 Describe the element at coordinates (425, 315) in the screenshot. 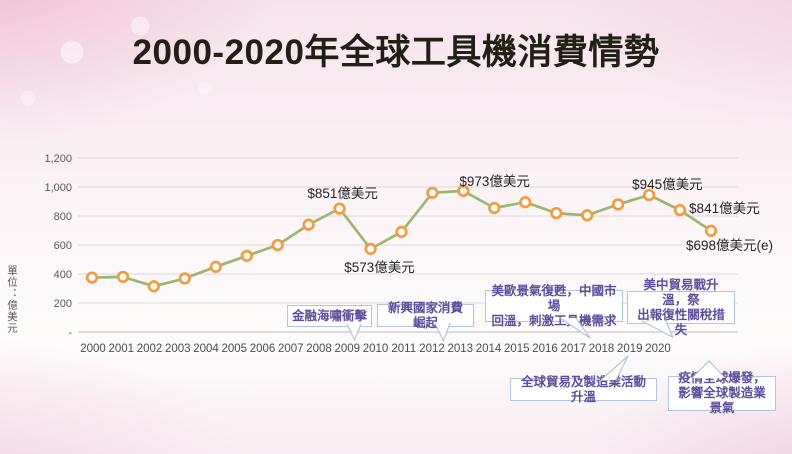

I see `callout-emerging-markets: 新興國家消費崛起` at that location.